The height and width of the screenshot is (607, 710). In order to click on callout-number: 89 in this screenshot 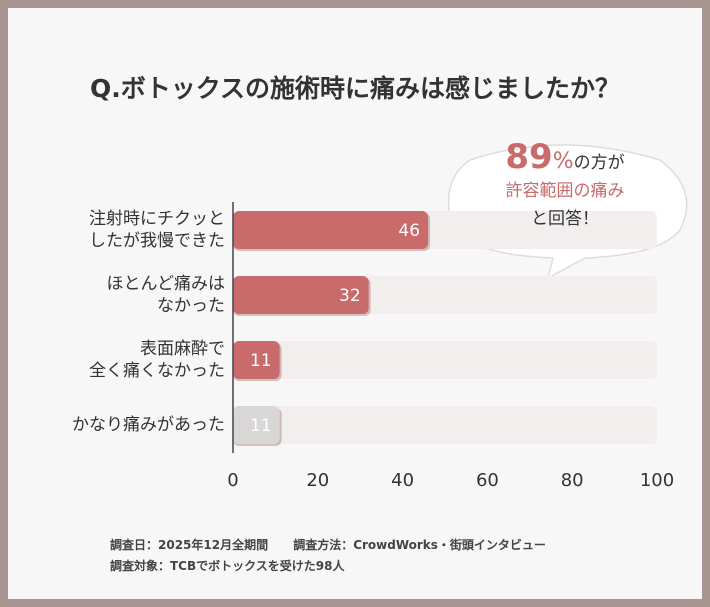, I will do `click(529, 157)`.